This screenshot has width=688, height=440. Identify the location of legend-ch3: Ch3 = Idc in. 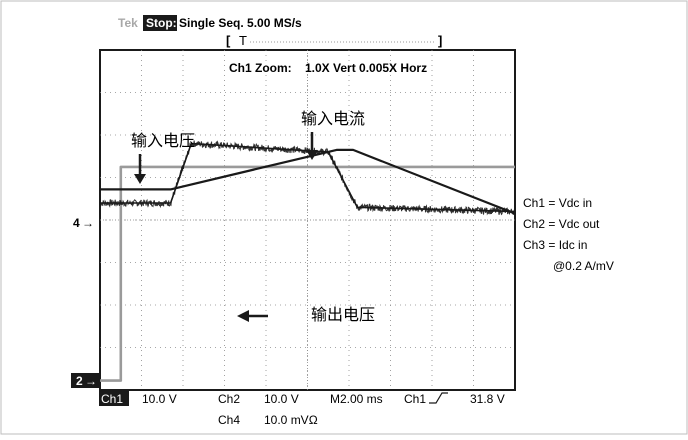
(555, 245).